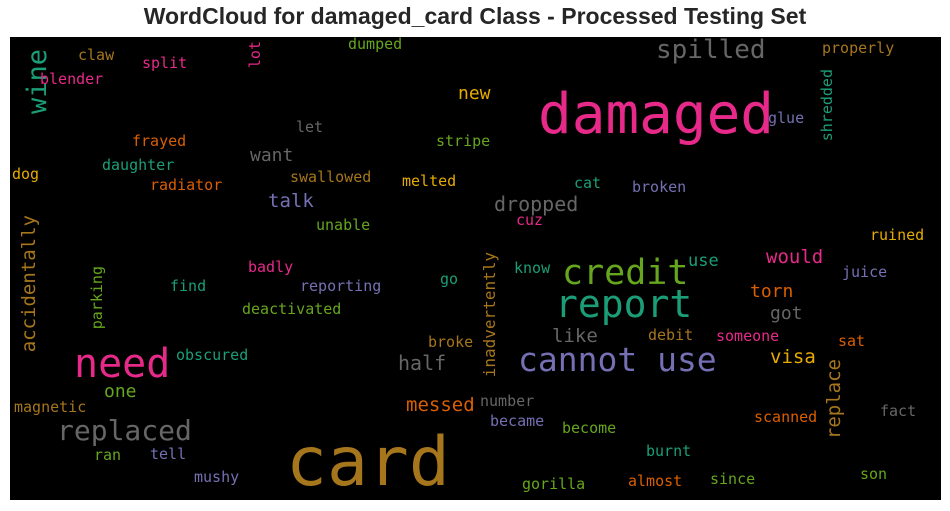 This screenshot has width=950, height=511. I want to click on word-cat: cat, so click(588, 183).